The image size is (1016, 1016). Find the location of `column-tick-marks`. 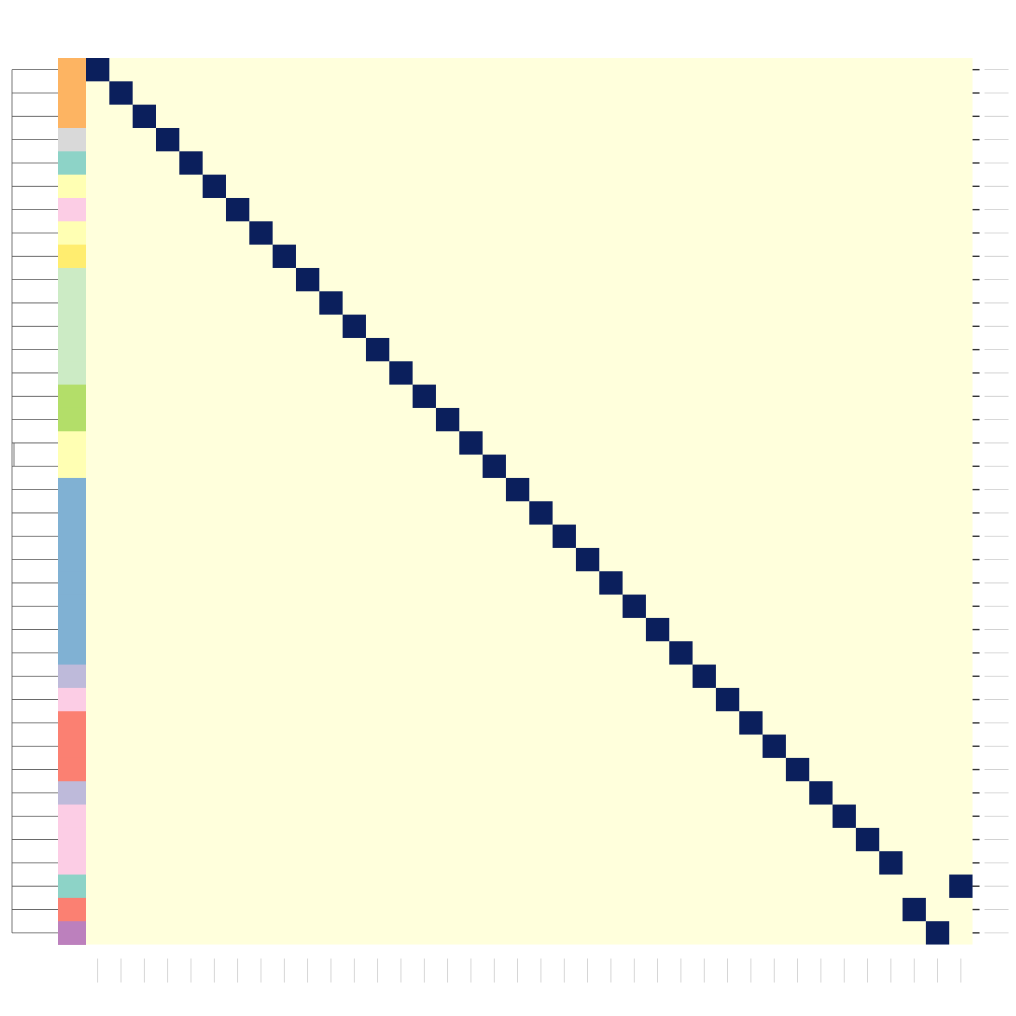

column-tick-marks is located at coordinates (529, 970).